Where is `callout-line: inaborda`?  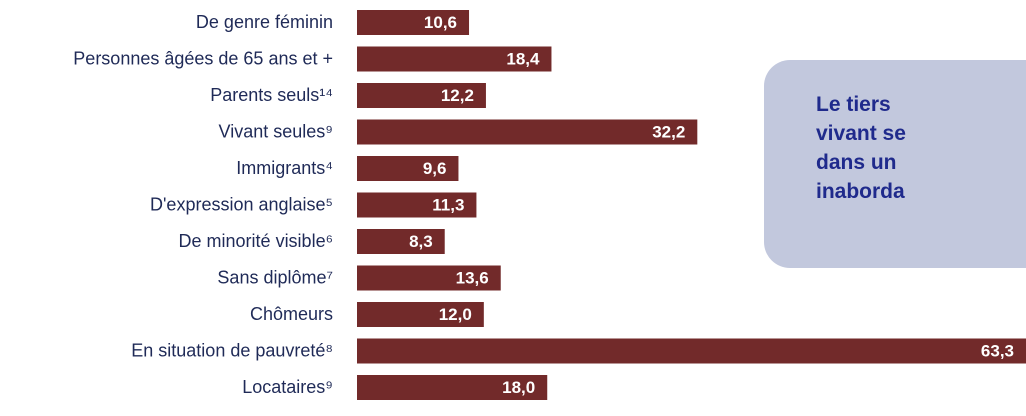
callout-line: inaborda is located at coordinates (860, 191).